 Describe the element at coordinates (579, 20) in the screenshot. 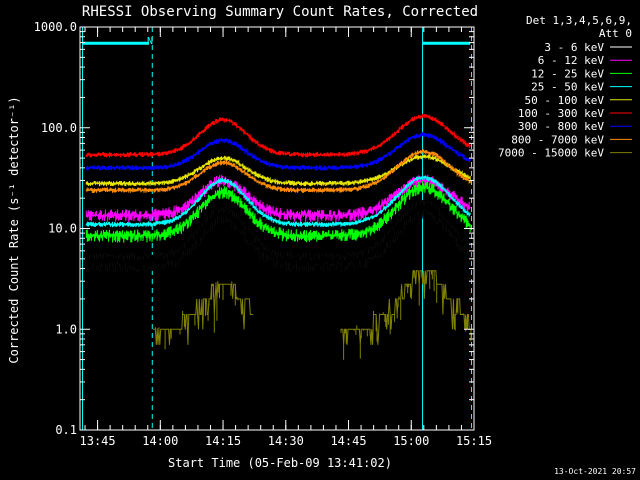

I see `legend-header-1: Det 1,3,4,5,6,9,` at that location.